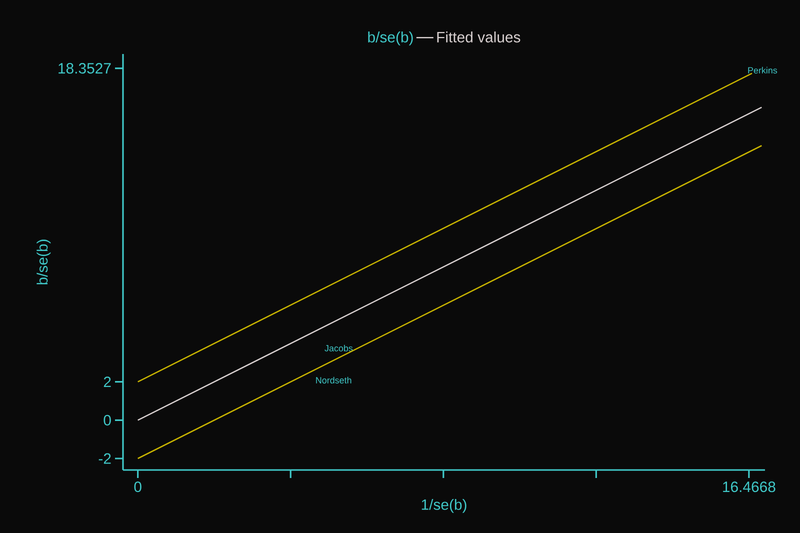  What do you see at coordinates (749, 487) in the screenshot?
I see `x-tick-label: 16.4668` at bounding box center [749, 487].